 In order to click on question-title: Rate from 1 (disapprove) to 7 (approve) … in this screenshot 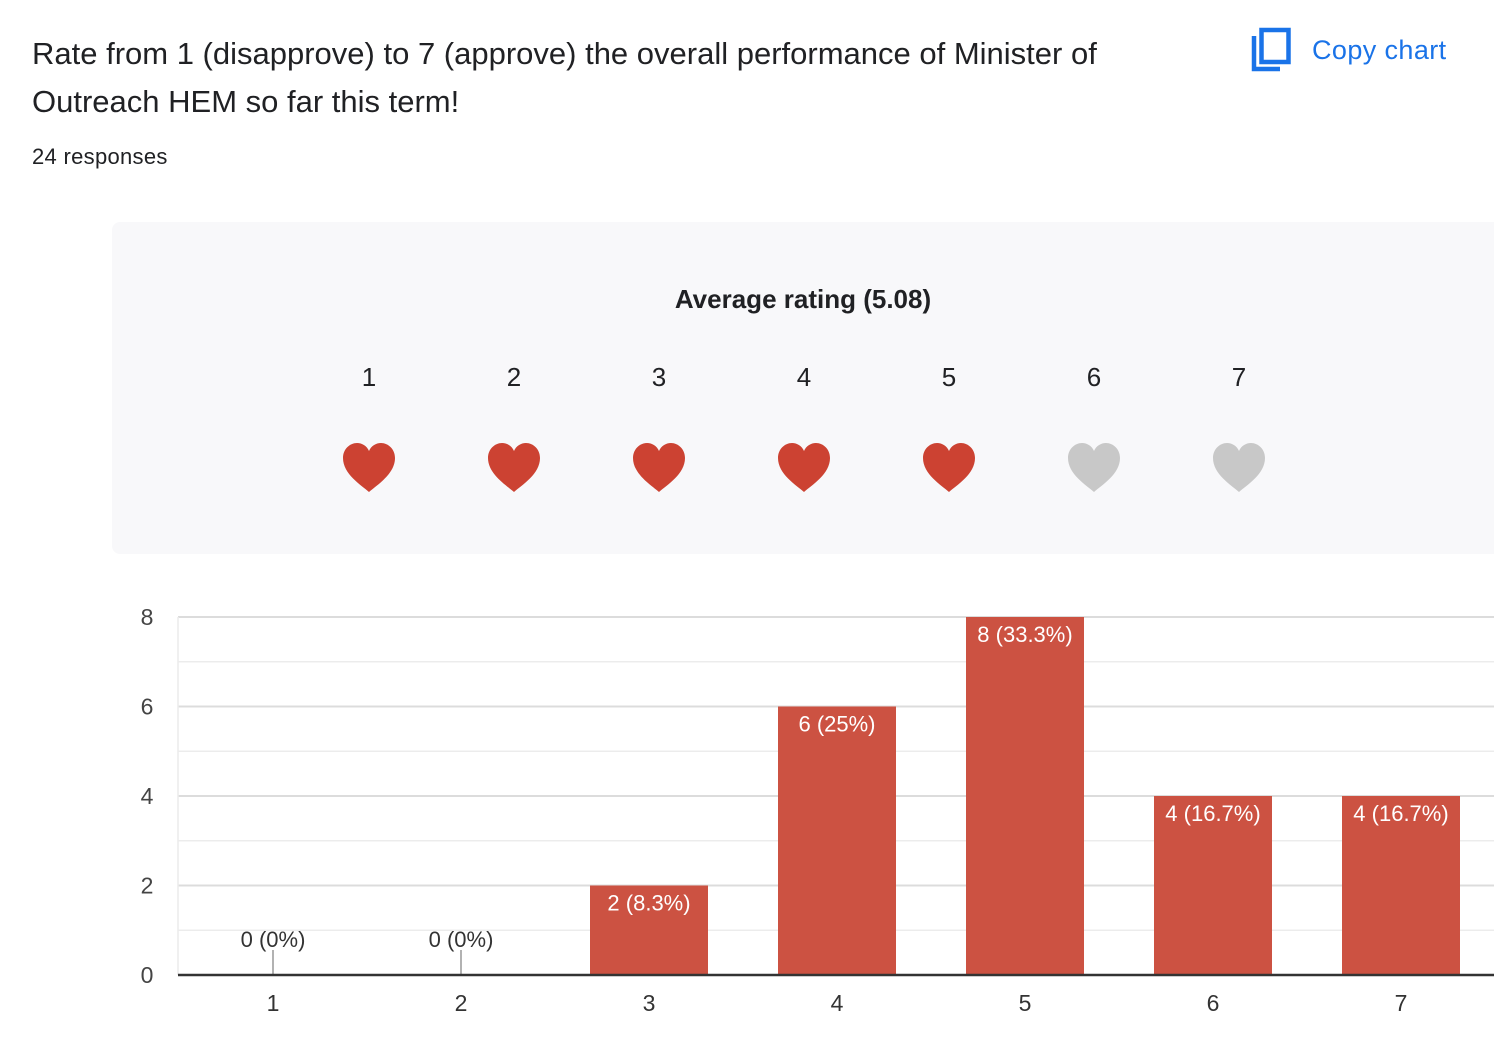, I will do `click(564, 77)`.